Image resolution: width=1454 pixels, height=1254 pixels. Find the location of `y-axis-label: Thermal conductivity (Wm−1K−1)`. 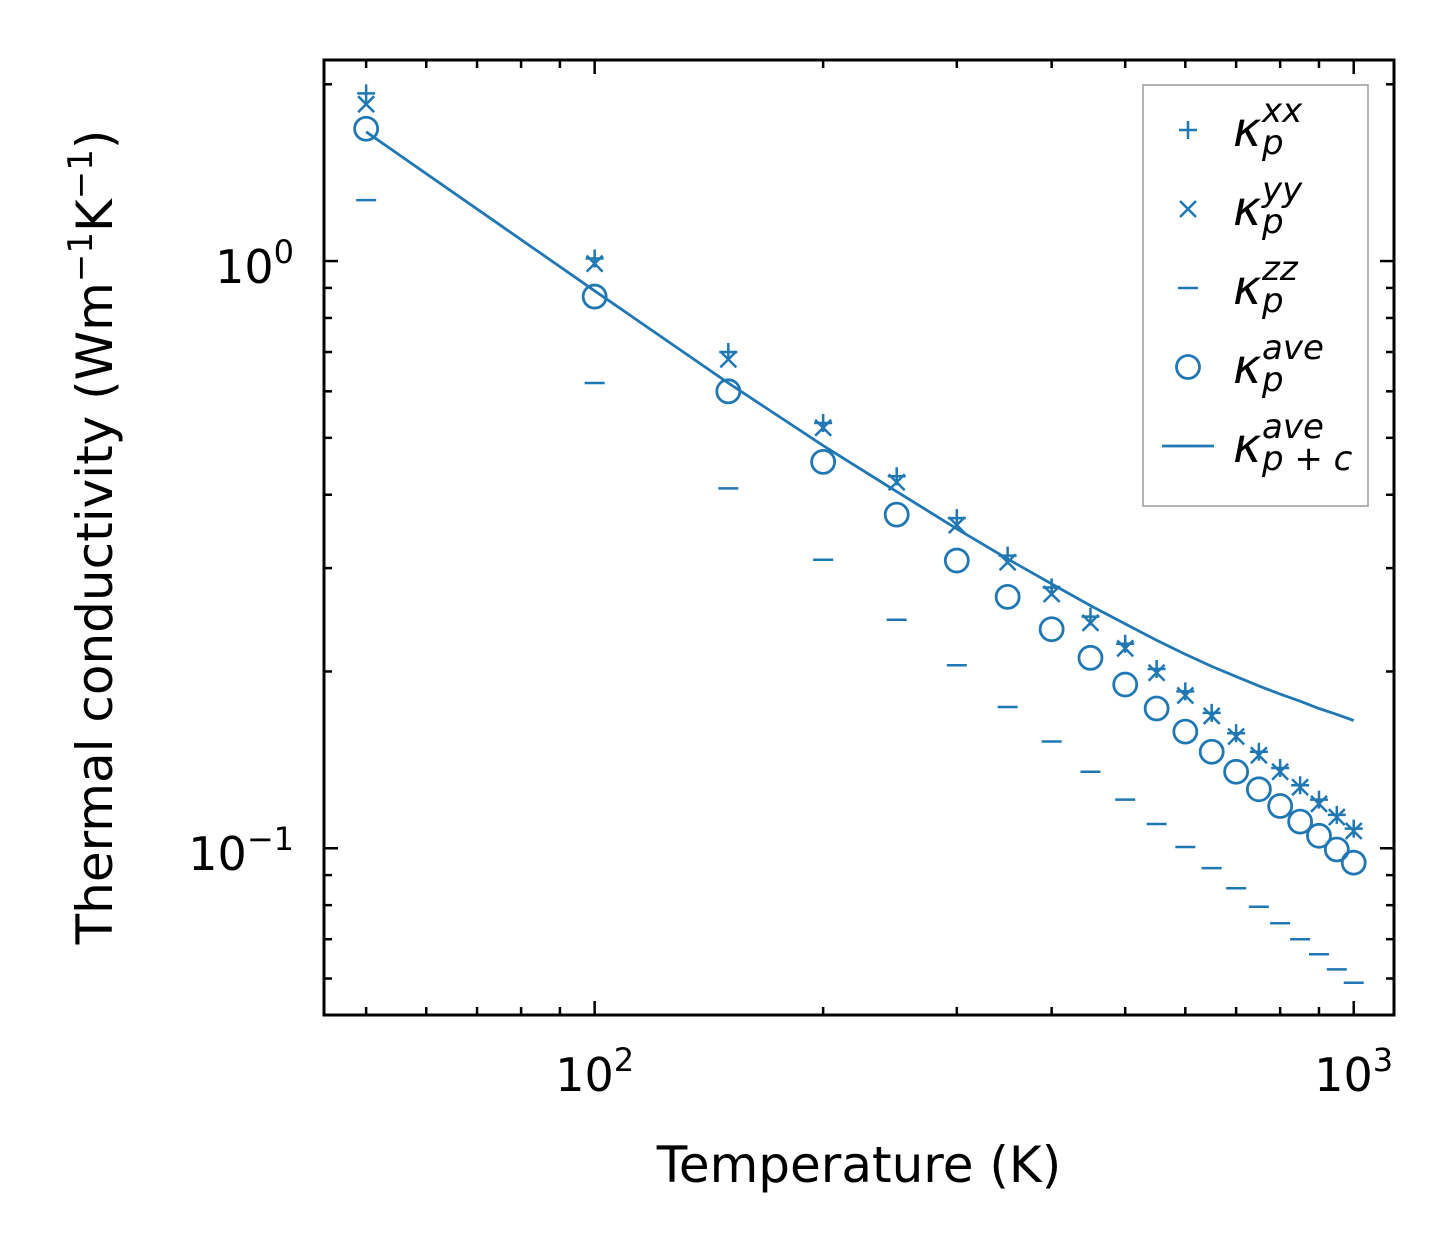

y-axis-label: Thermal conductivity (Wm−1K−1) is located at coordinates (92, 538).